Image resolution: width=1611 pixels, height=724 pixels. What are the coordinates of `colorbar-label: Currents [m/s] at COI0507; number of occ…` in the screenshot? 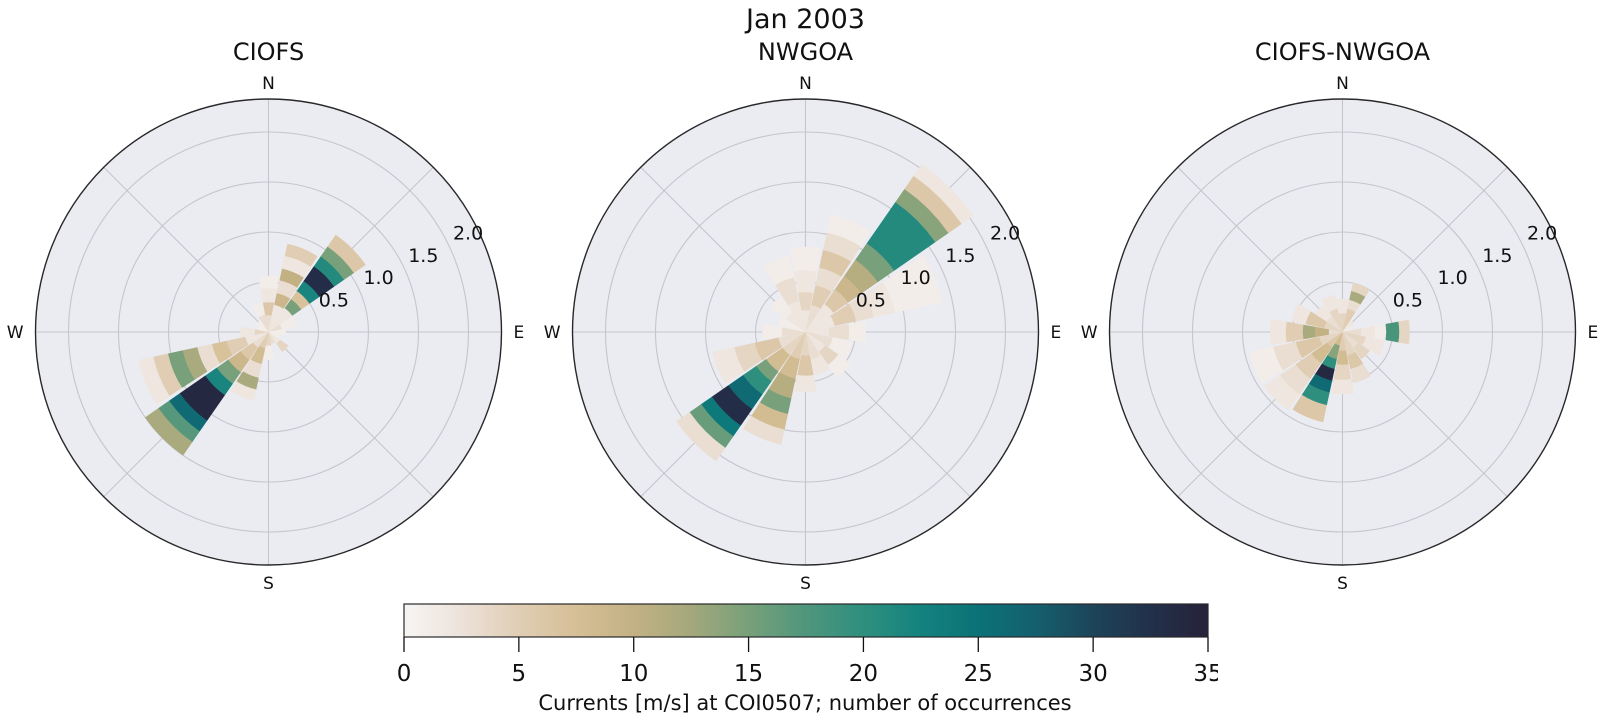 It's located at (805, 703).